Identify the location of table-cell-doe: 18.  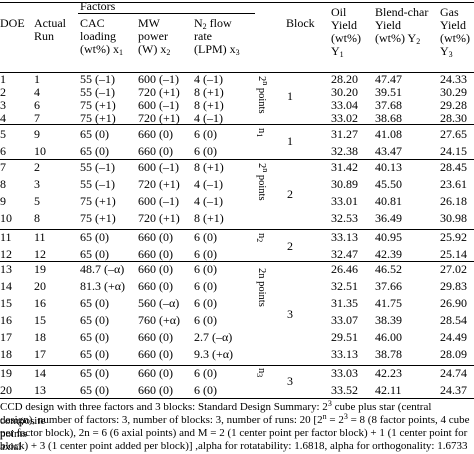
(6, 354).